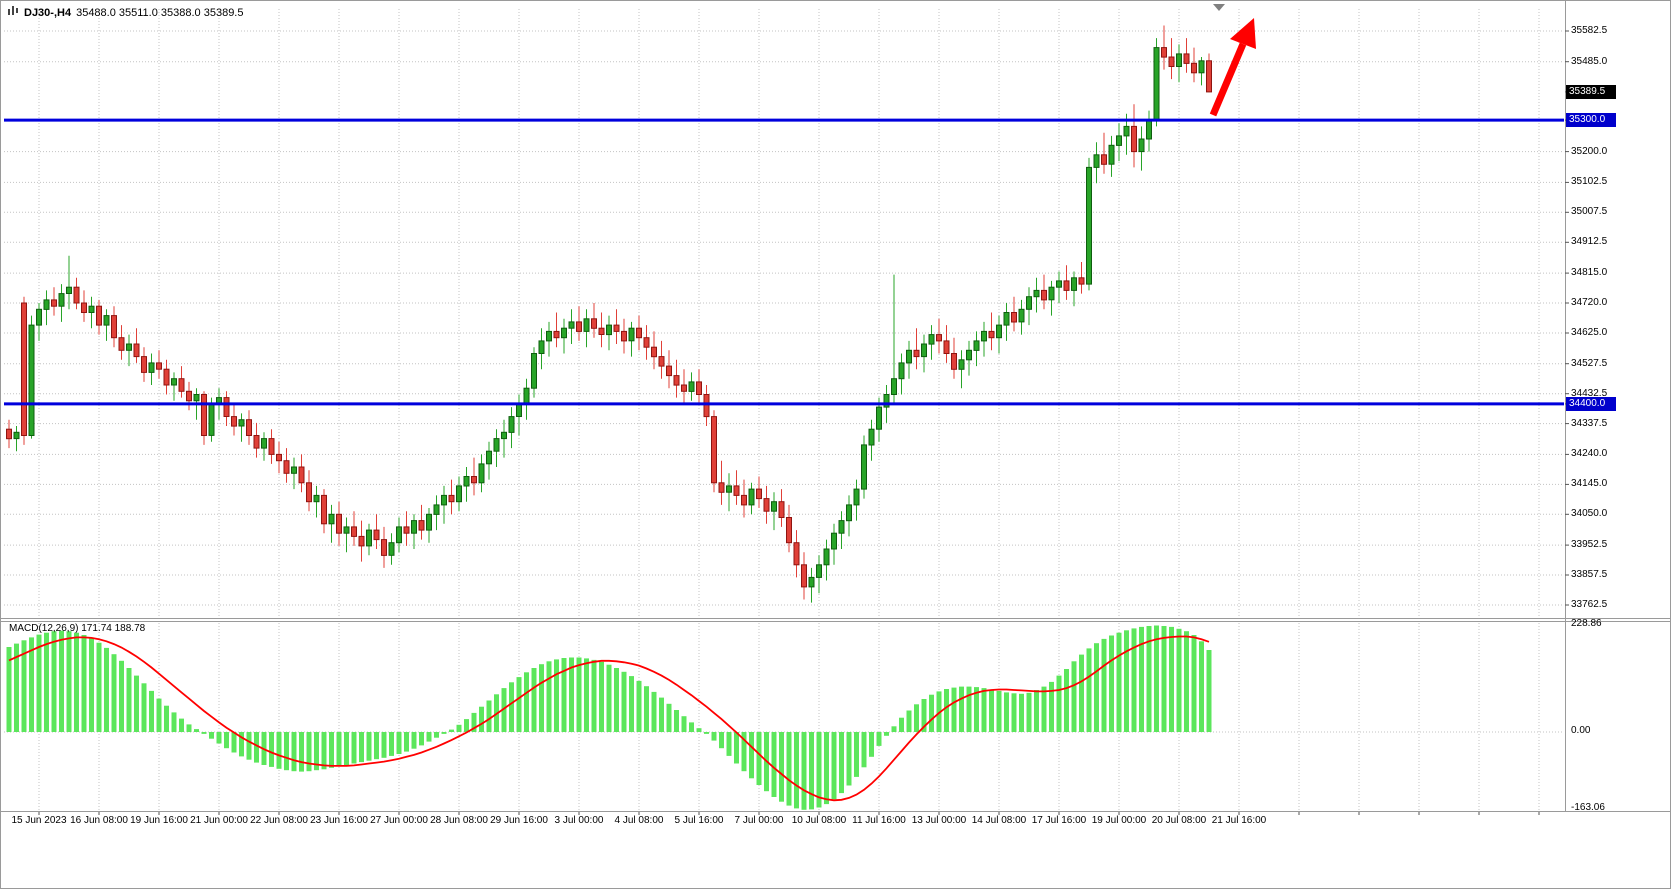 The width and height of the screenshot is (1671, 889). Describe the element at coordinates (1591, 404) in the screenshot. I see `level-price-badge: 34400.0` at that location.